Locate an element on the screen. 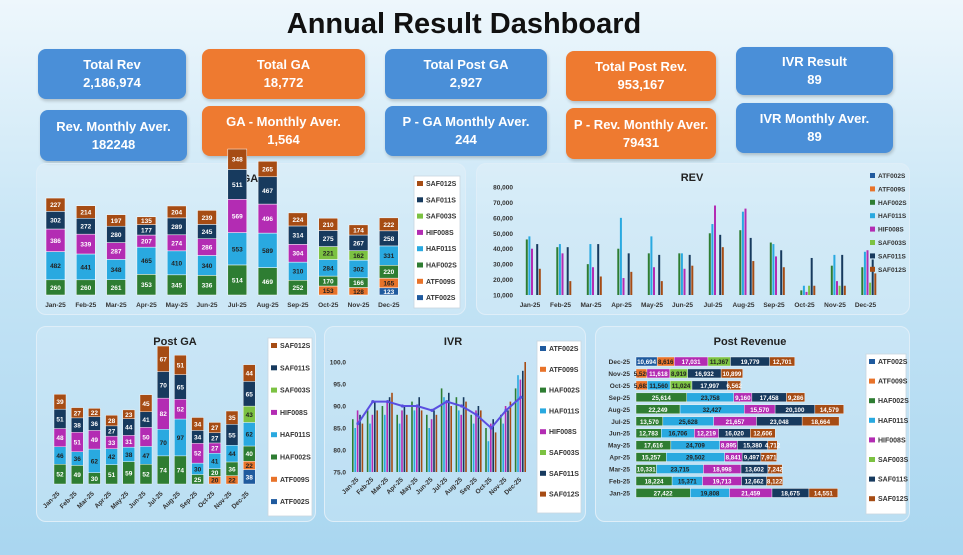 Image resolution: width=963 pixels, height=555 pixels. post-ga-legend-swatch is located at coordinates (274, 345).